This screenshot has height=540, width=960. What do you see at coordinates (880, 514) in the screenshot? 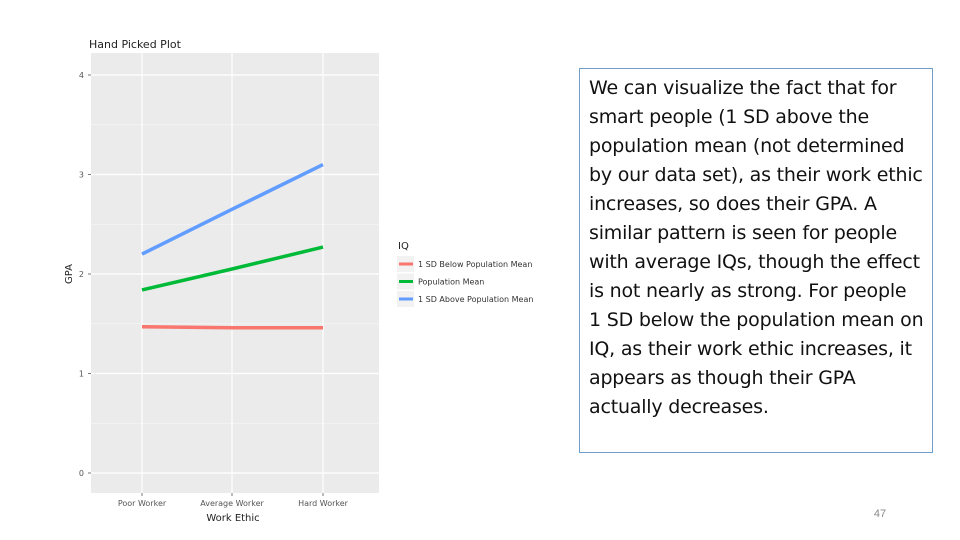
I see `slide-number: 47` at bounding box center [880, 514].